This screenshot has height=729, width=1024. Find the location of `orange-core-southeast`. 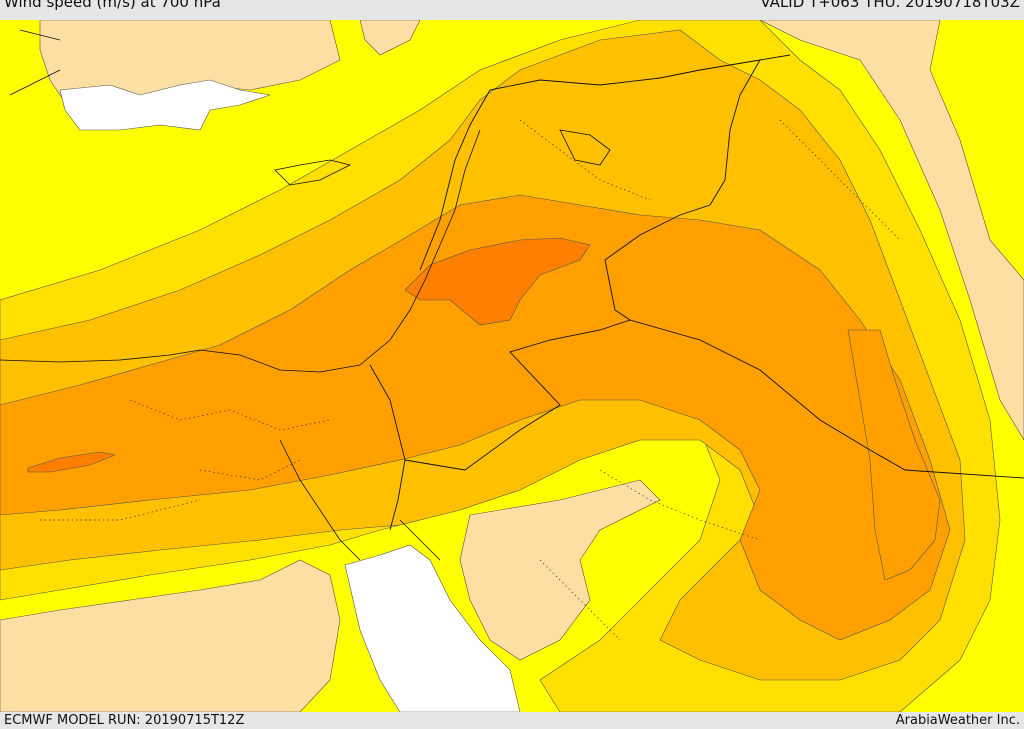

orange-core-southeast is located at coordinates (894, 455).